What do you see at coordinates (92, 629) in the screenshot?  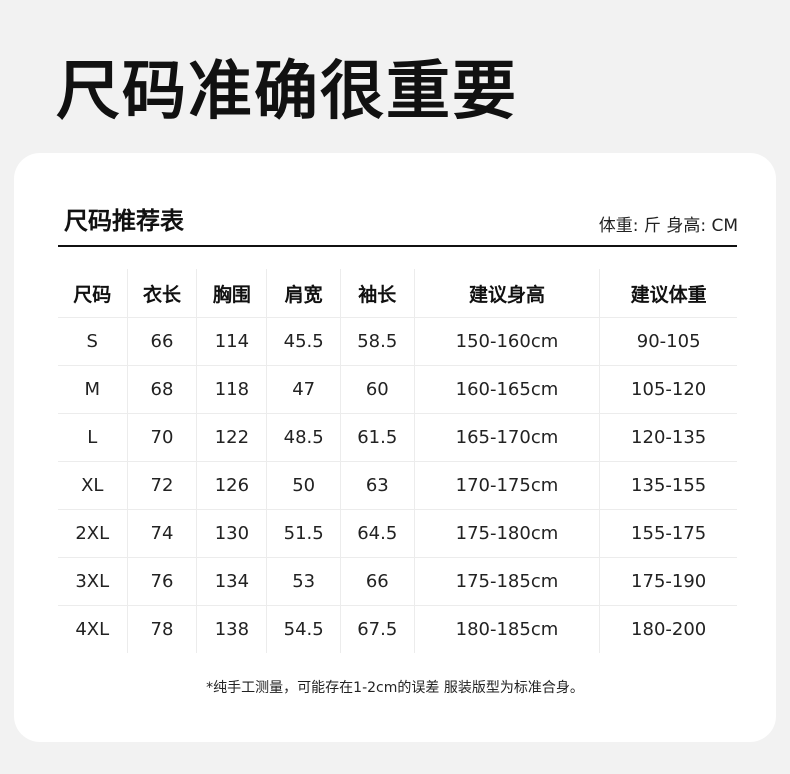 I see `table-cell: 4XL` at bounding box center [92, 629].